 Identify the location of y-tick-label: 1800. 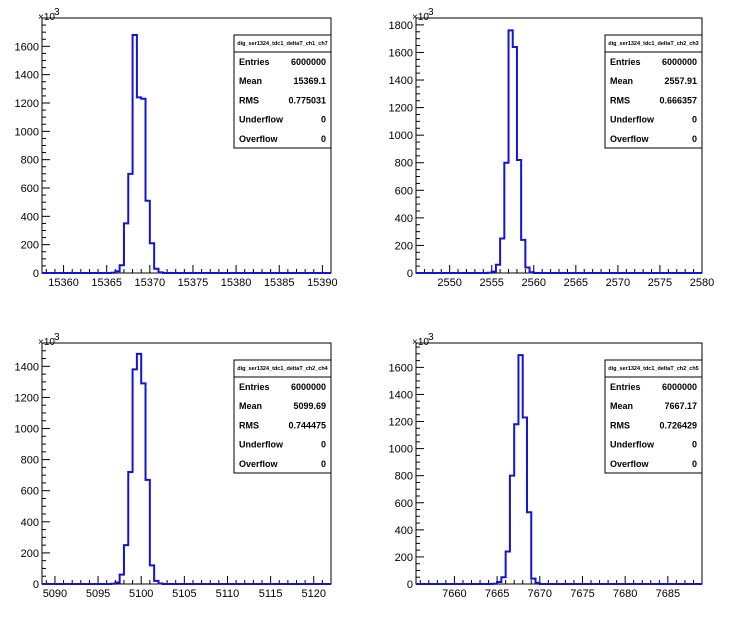
(401, 26).